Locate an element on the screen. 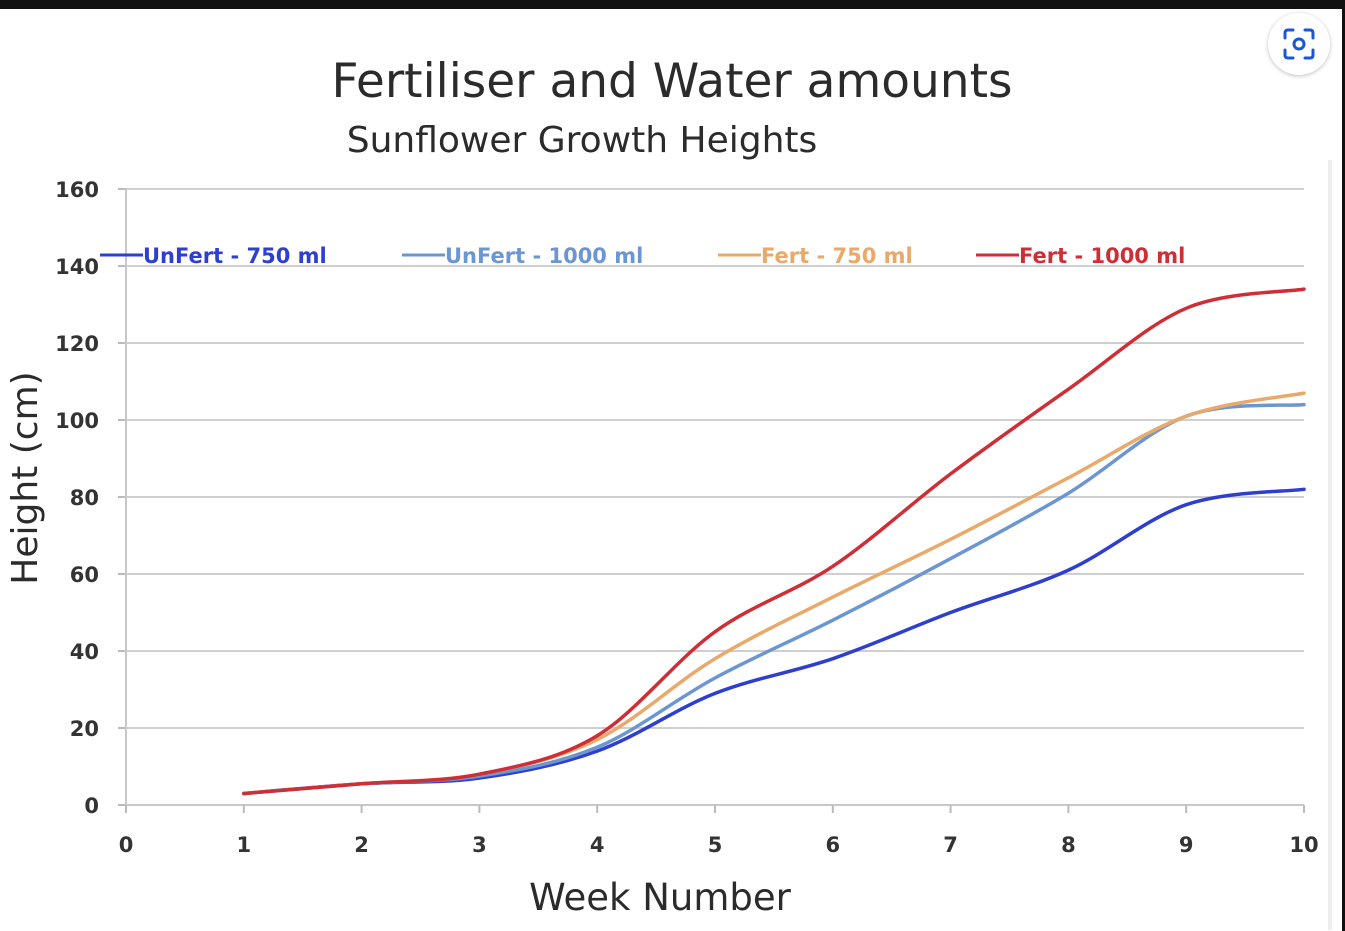 The image size is (1345, 931). x-tick-label-1: 1 is located at coordinates (243, 845).